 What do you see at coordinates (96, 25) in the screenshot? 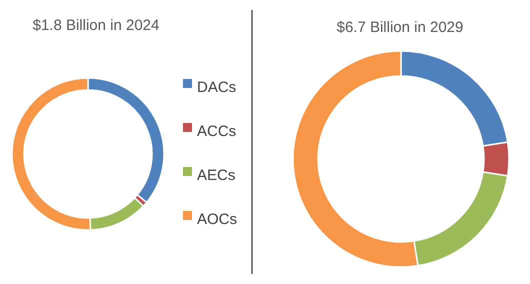
I see `chart-title: $1.8 Billion in 2024` at bounding box center [96, 25].